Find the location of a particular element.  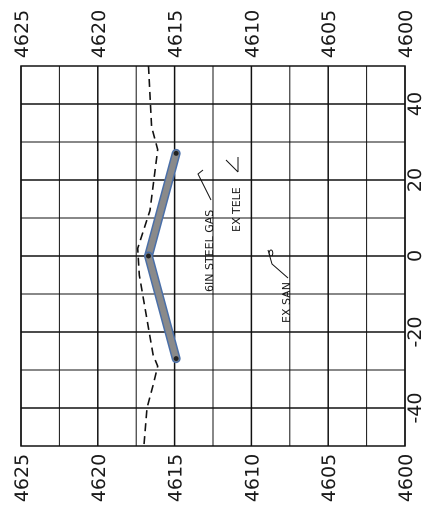

elevation-tick-label-bottom: 4605 is located at coordinates (329, 478).